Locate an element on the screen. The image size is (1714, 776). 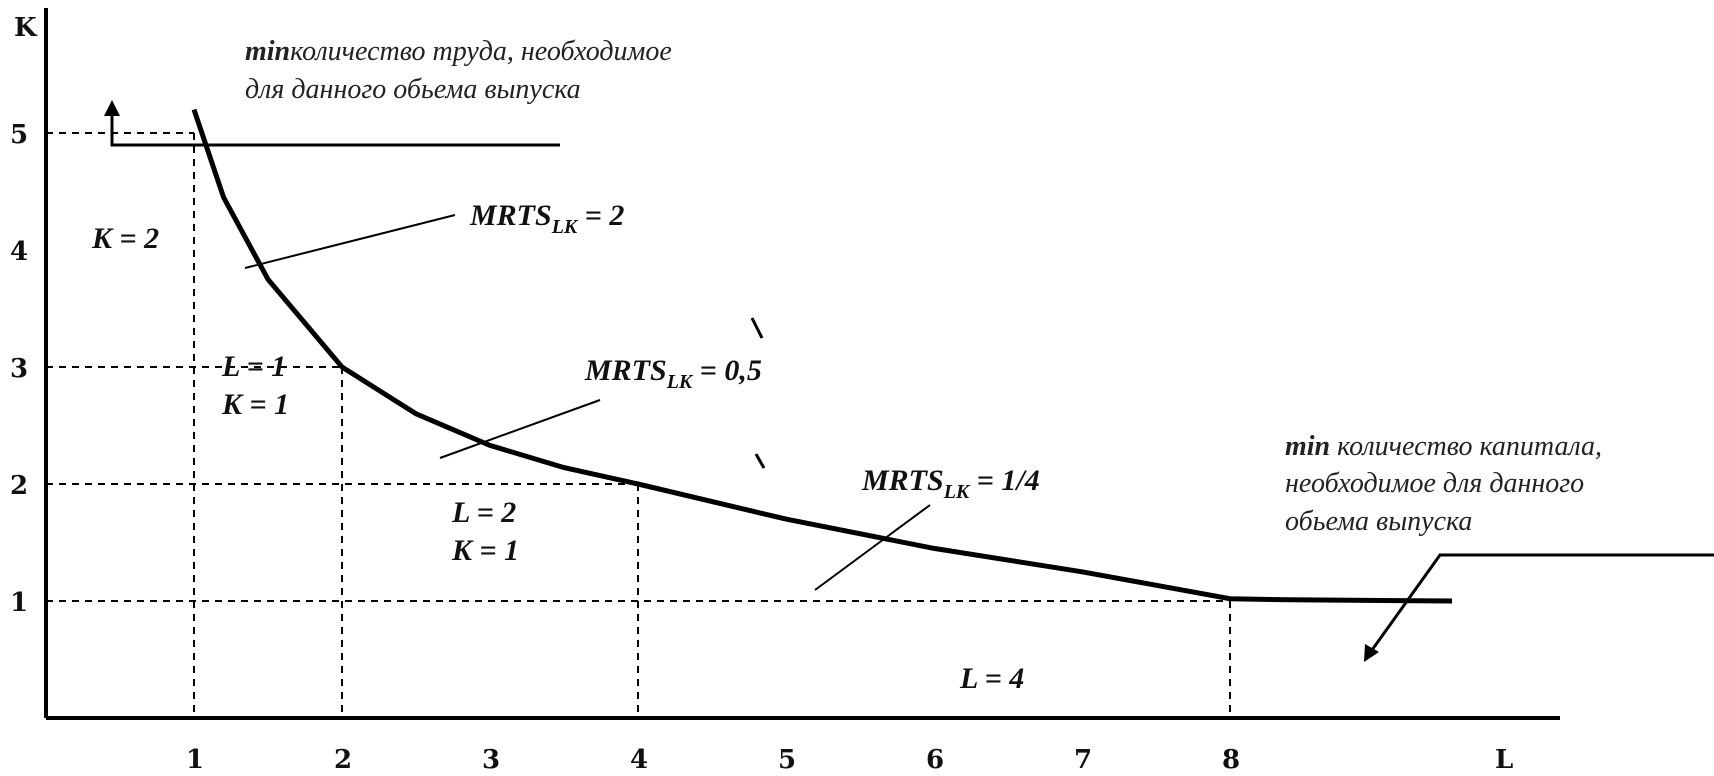
mrts-label-3: MRTSLK = 1/4 is located at coordinates (950, 483).